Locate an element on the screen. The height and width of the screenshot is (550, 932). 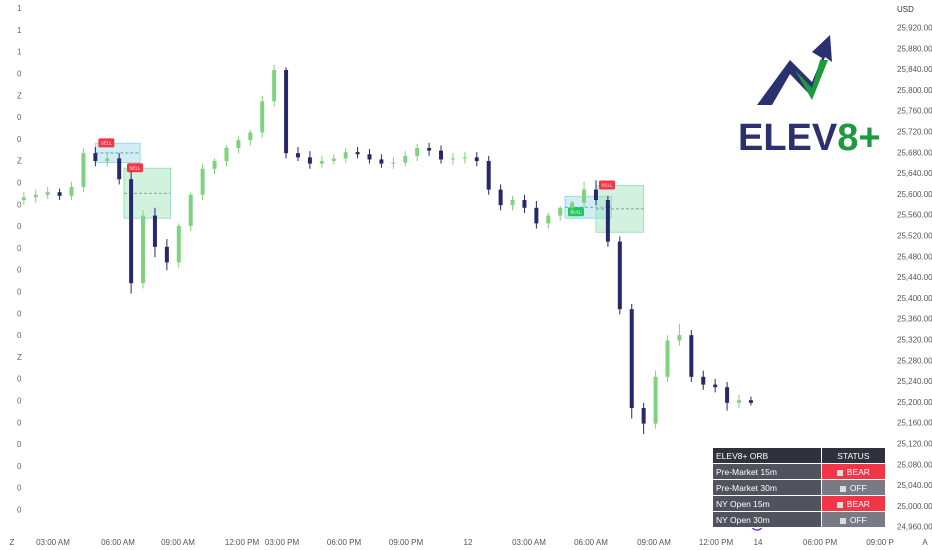
left-axis-label: Z is located at coordinates (19, 95).